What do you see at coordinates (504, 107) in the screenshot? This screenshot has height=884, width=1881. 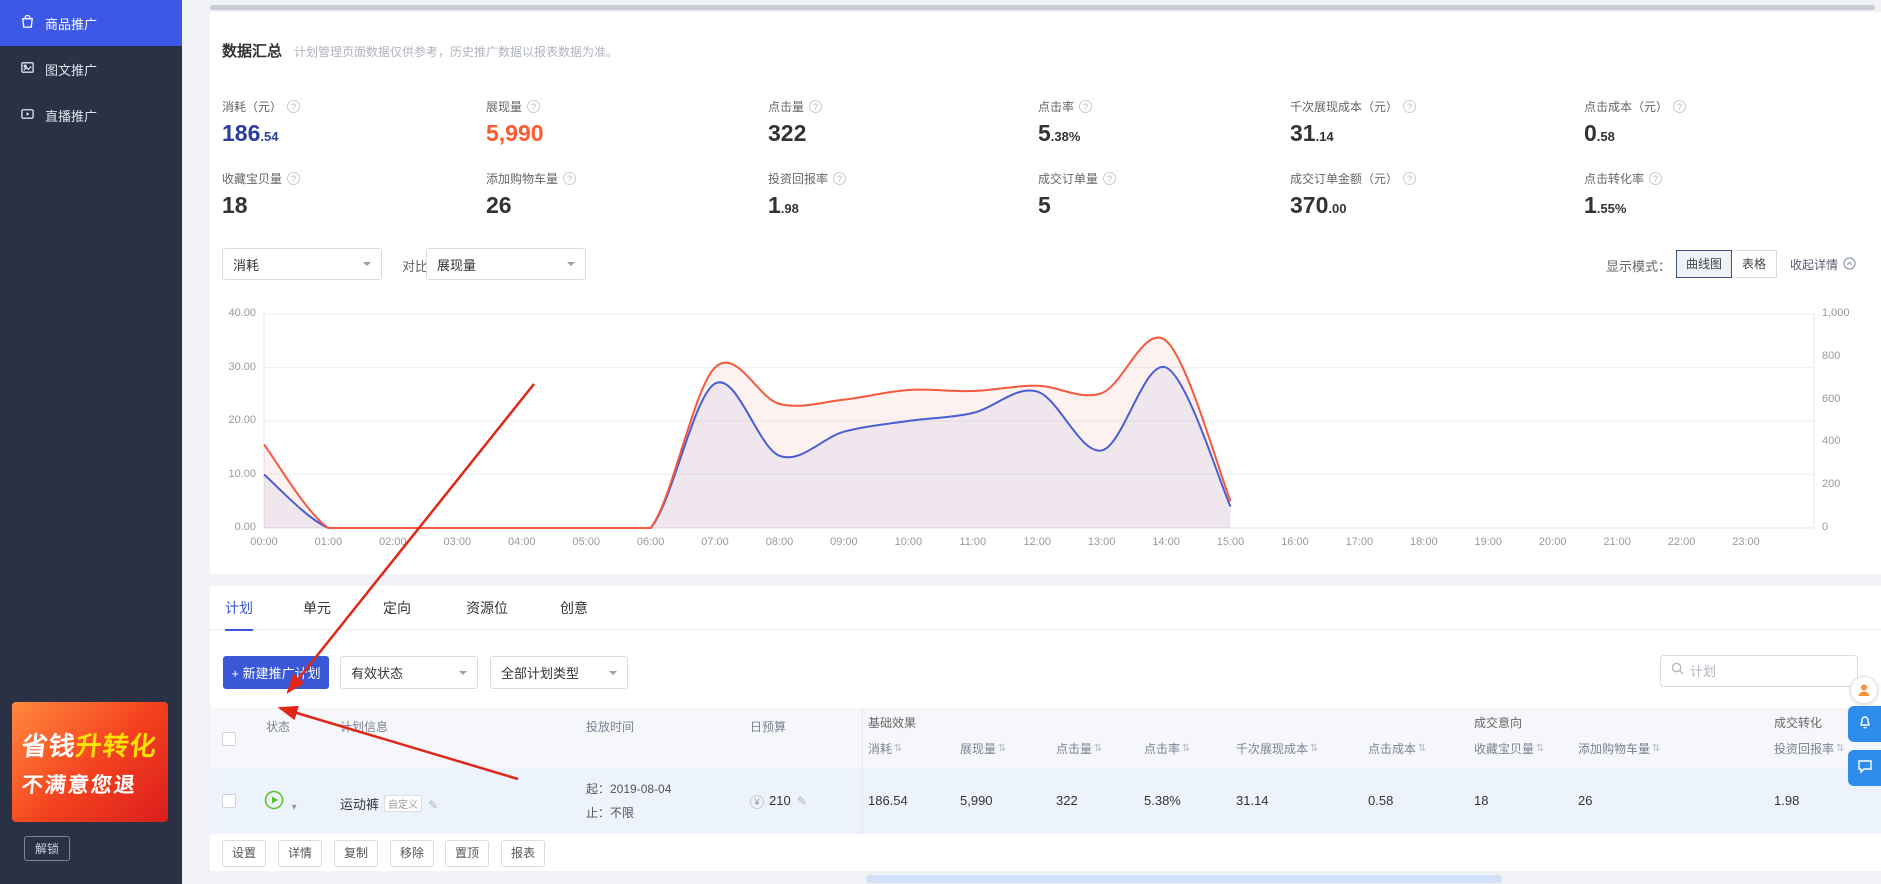 I see `stat-label: 展现量` at bounding box center [504, 107].